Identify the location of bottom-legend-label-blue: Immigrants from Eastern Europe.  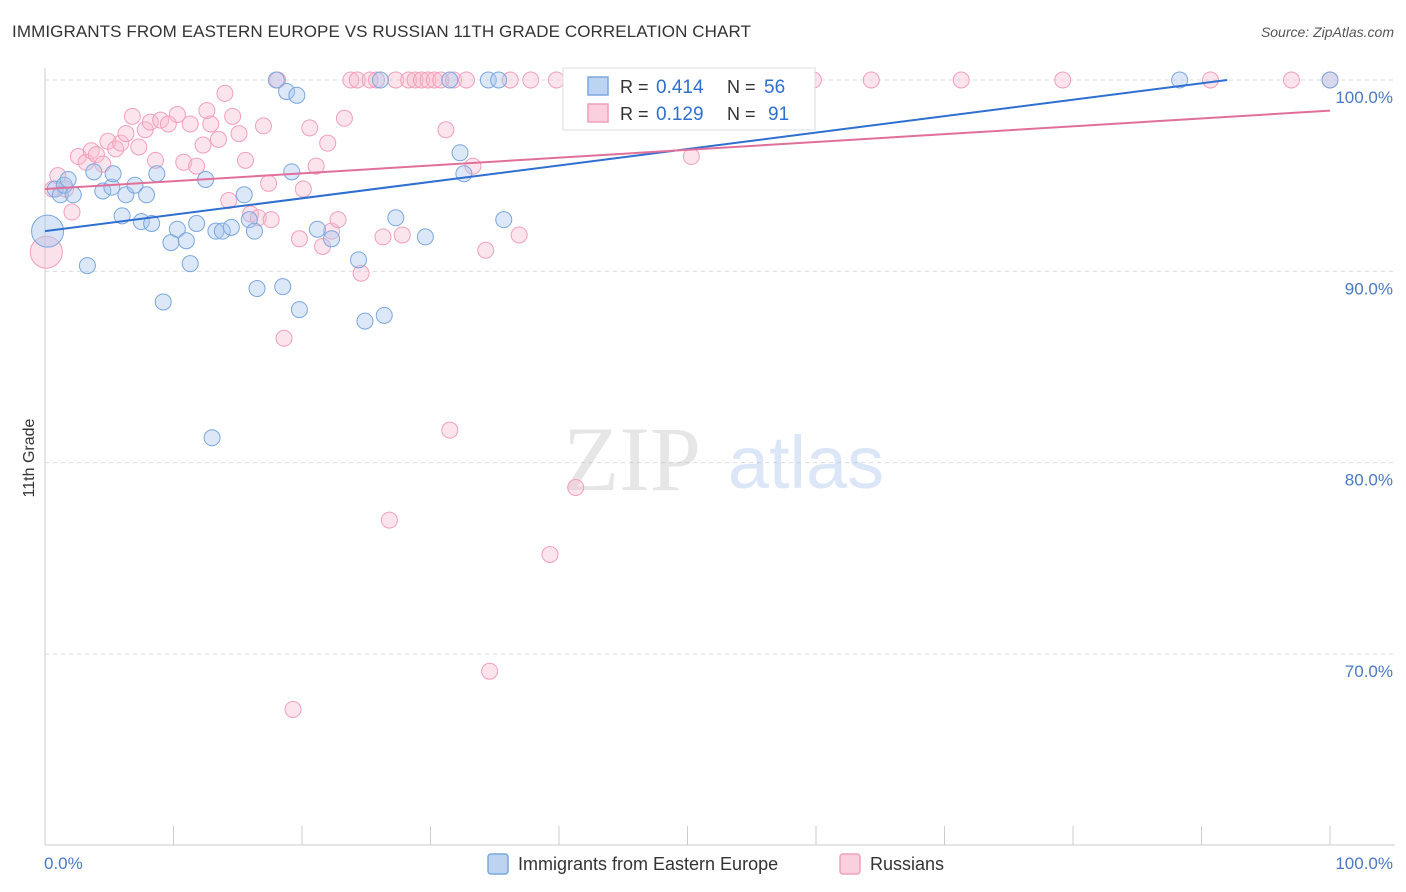
(648, 864).